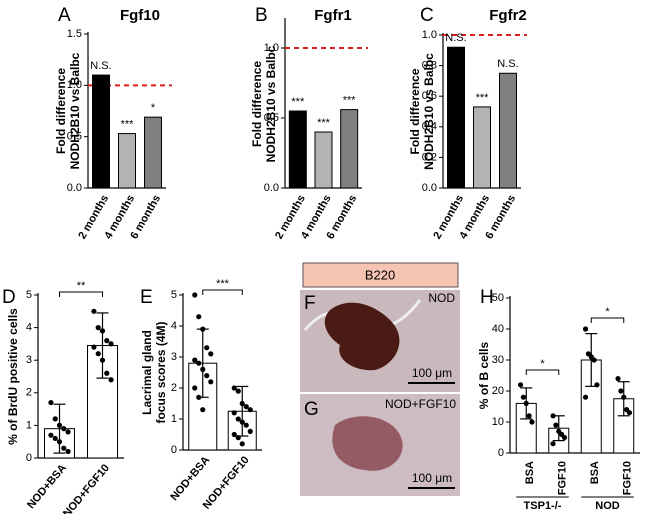 Image resolution: width=650 pixels, height=519 pixels. I want to click on chart-title: Fgfr2, so click(508, 15).